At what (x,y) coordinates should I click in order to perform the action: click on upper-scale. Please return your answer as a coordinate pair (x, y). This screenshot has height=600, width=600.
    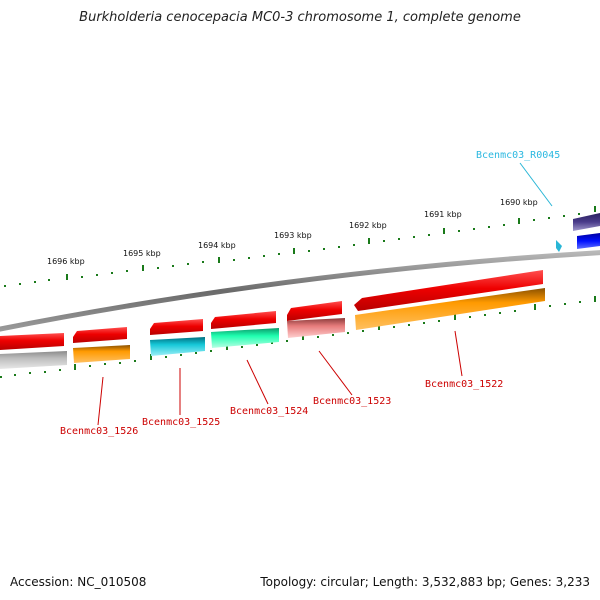
    Looking at the image, I should click on (300, 246).